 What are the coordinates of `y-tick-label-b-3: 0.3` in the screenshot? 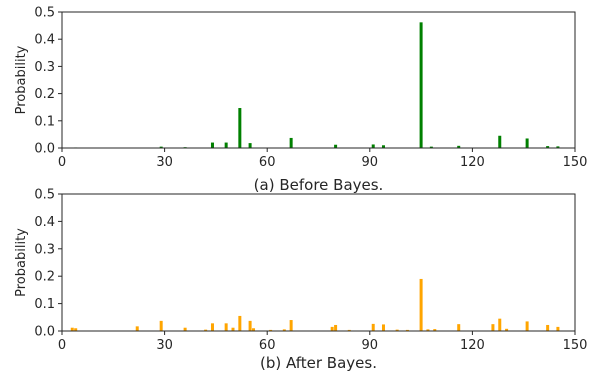 It's located at (44, 249).